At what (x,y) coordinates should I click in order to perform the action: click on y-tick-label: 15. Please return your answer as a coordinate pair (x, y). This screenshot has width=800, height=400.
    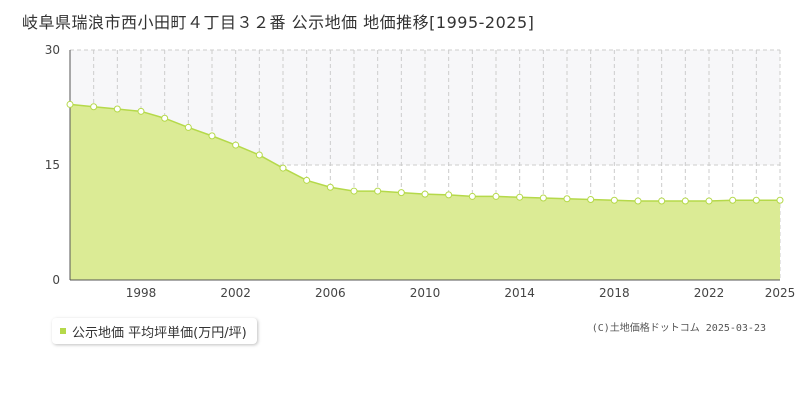
    Looking at the image, I should click on (52, 165).